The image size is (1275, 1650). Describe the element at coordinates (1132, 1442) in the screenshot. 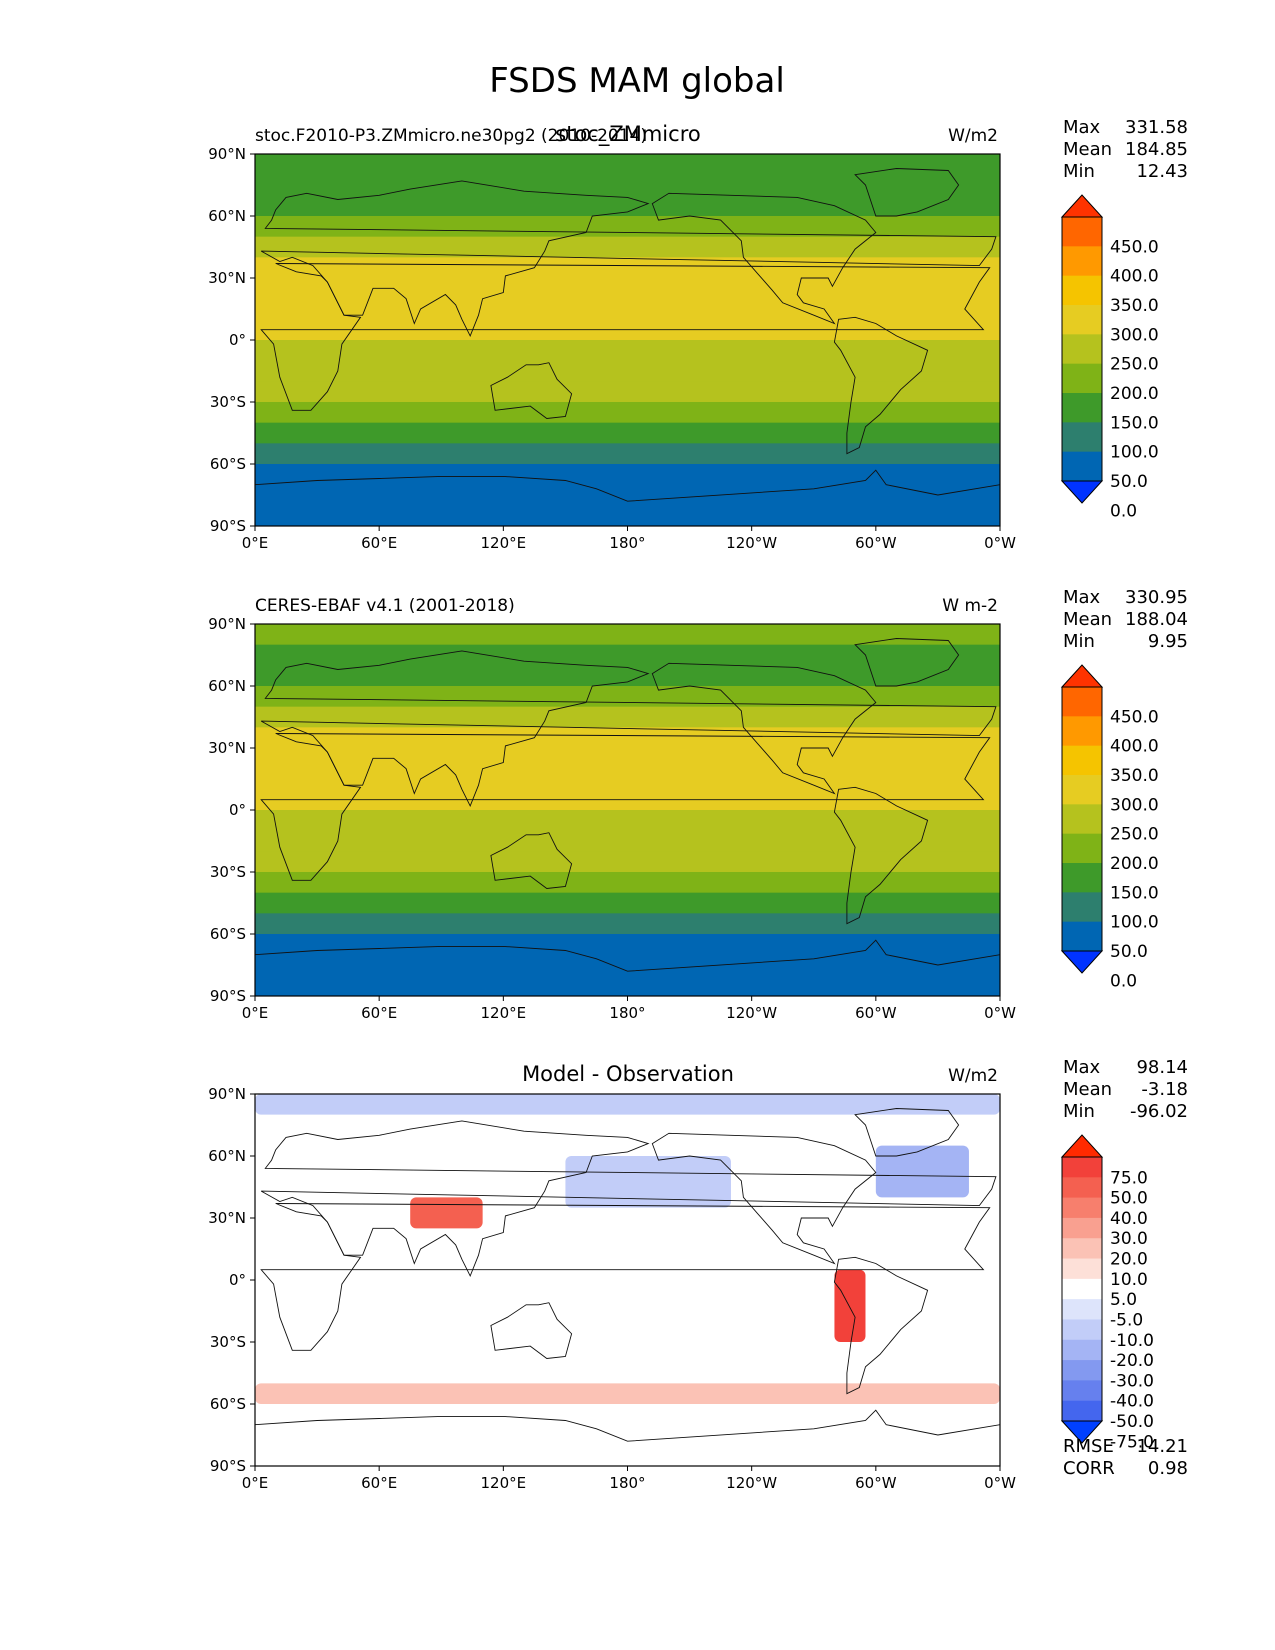

I see `colorbar-tick-label: -75.0` at that location.